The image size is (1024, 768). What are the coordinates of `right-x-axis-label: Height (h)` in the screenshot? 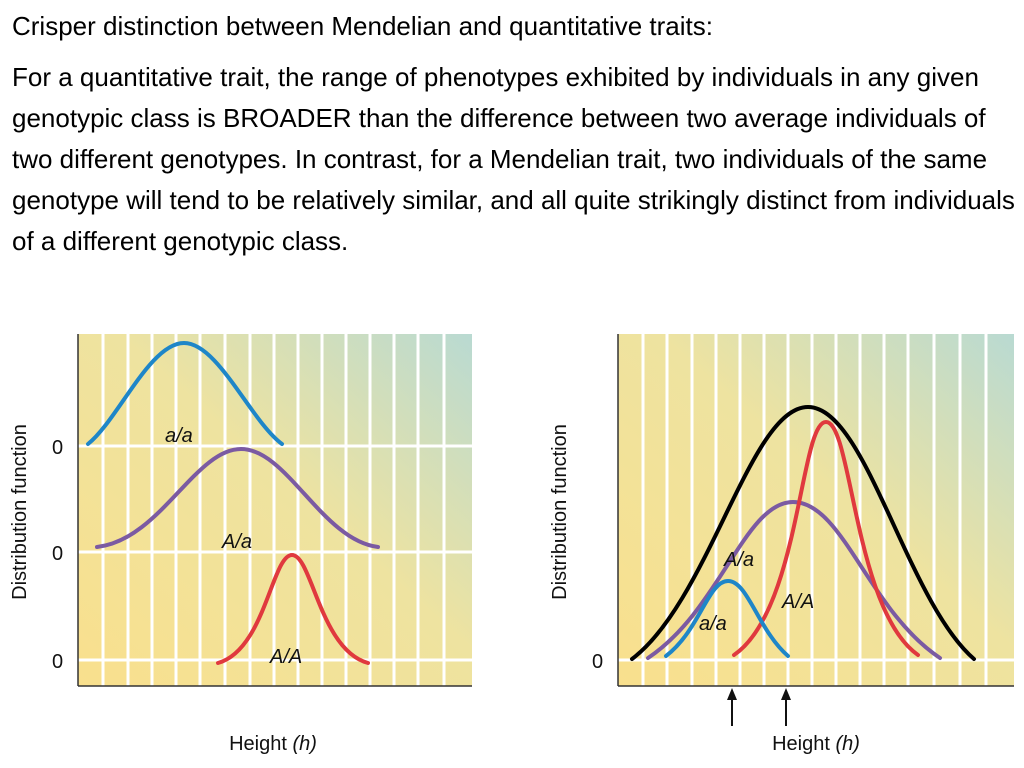 It's located at (816, 744).